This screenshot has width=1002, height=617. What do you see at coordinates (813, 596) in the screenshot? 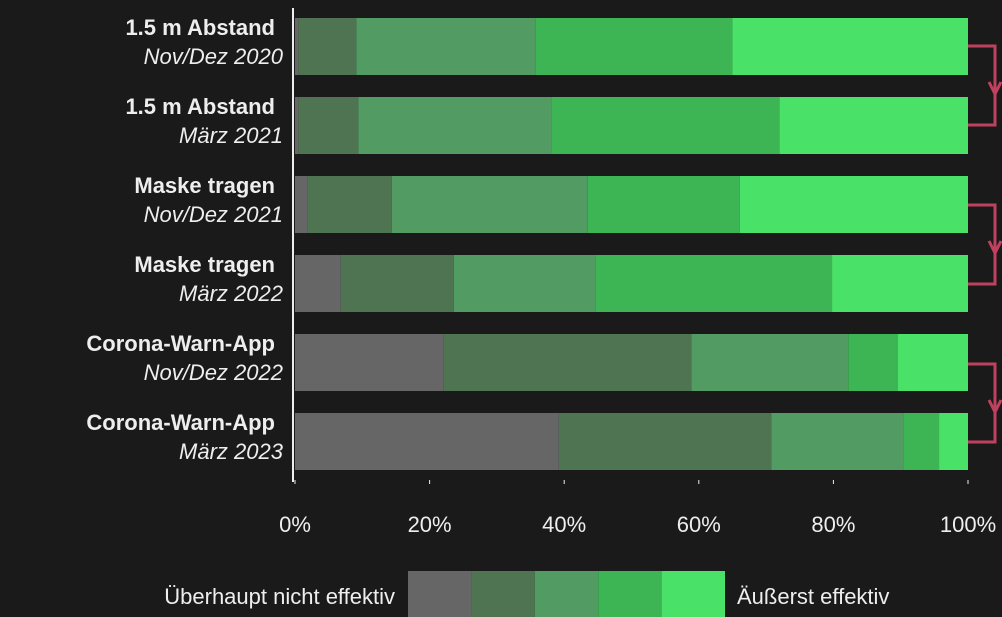
I see `legend-high-label: Äußerst effektiv` at bounding box center [813, 596].